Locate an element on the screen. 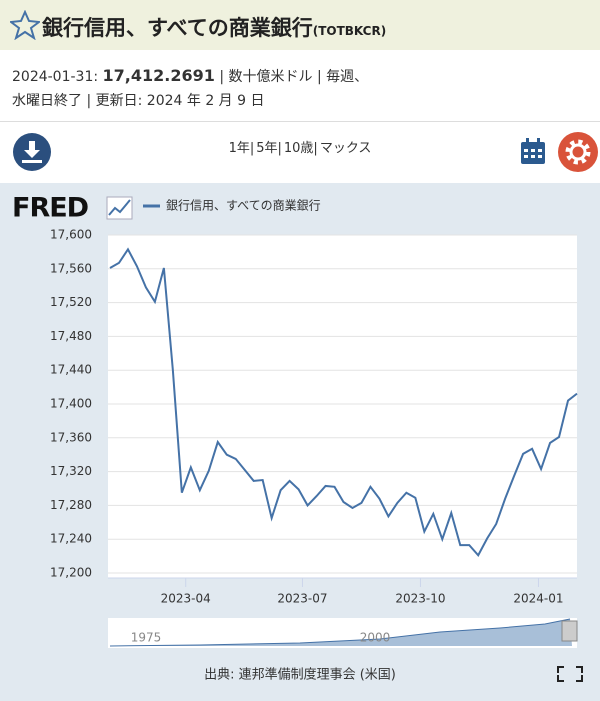 This screenshot has width=600, height=701. title: 銀行信用、すべての商業銀行(TOTBKCR) is located at coordinates (214, 27).